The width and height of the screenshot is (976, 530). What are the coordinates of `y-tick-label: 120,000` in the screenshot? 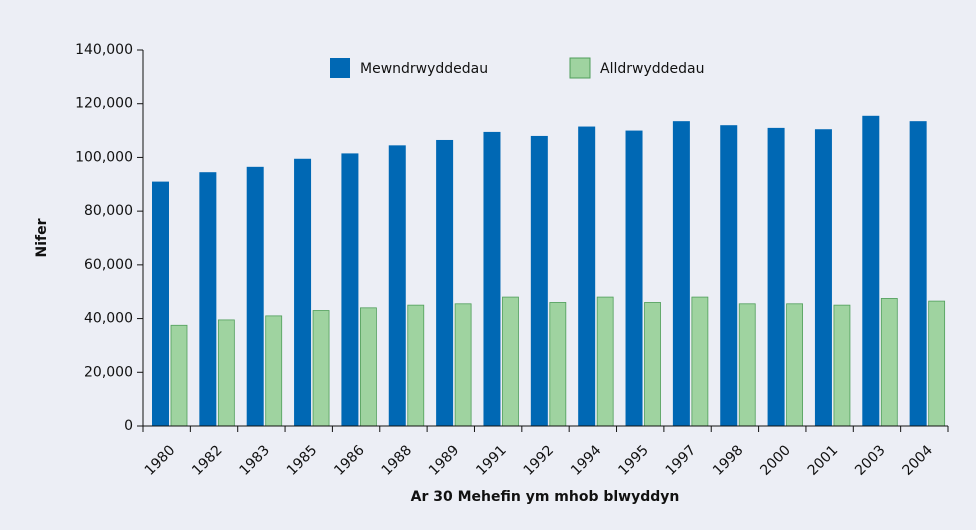 It's located at (104, 104).